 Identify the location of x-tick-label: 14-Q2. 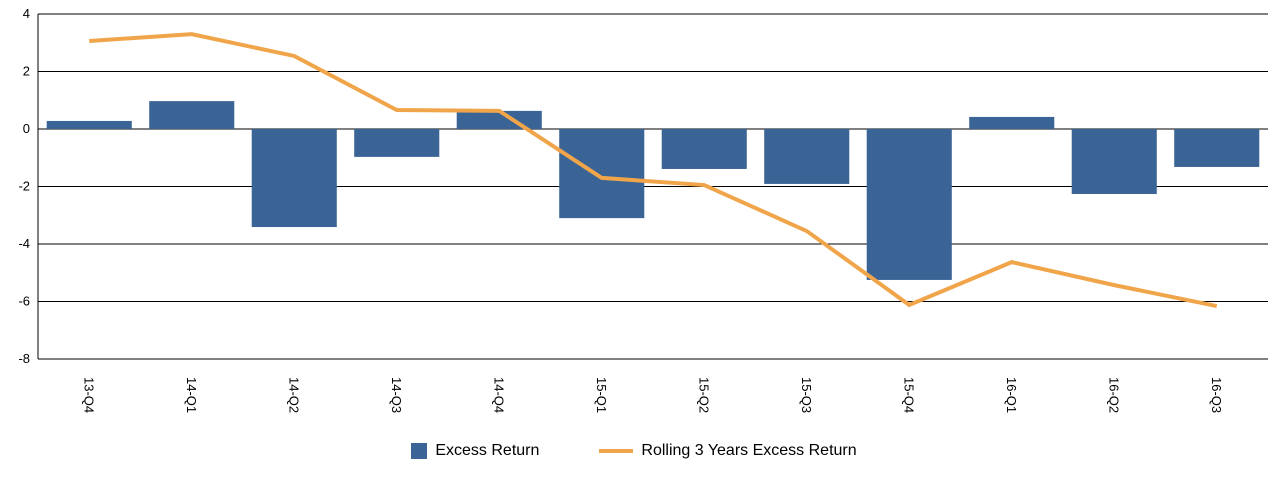
(293, 395).